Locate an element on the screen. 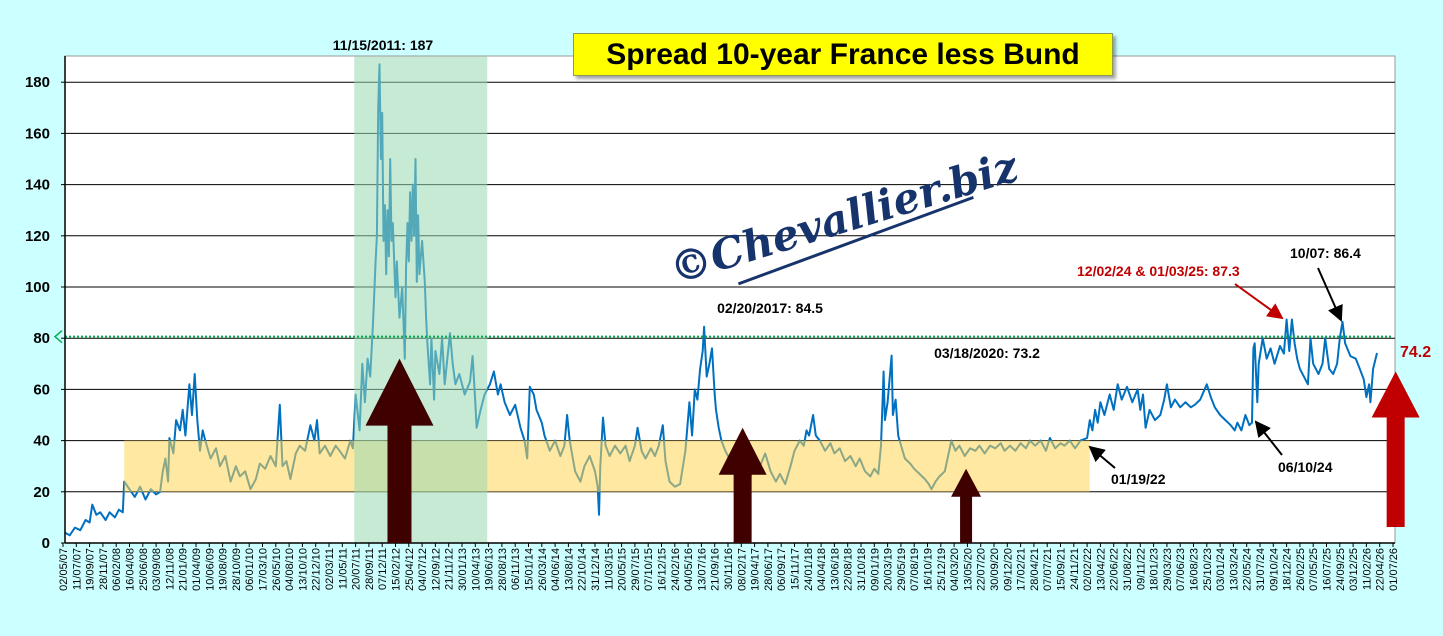  x-tick-label: 03/12/25 is located at coordinates (1354, 569).